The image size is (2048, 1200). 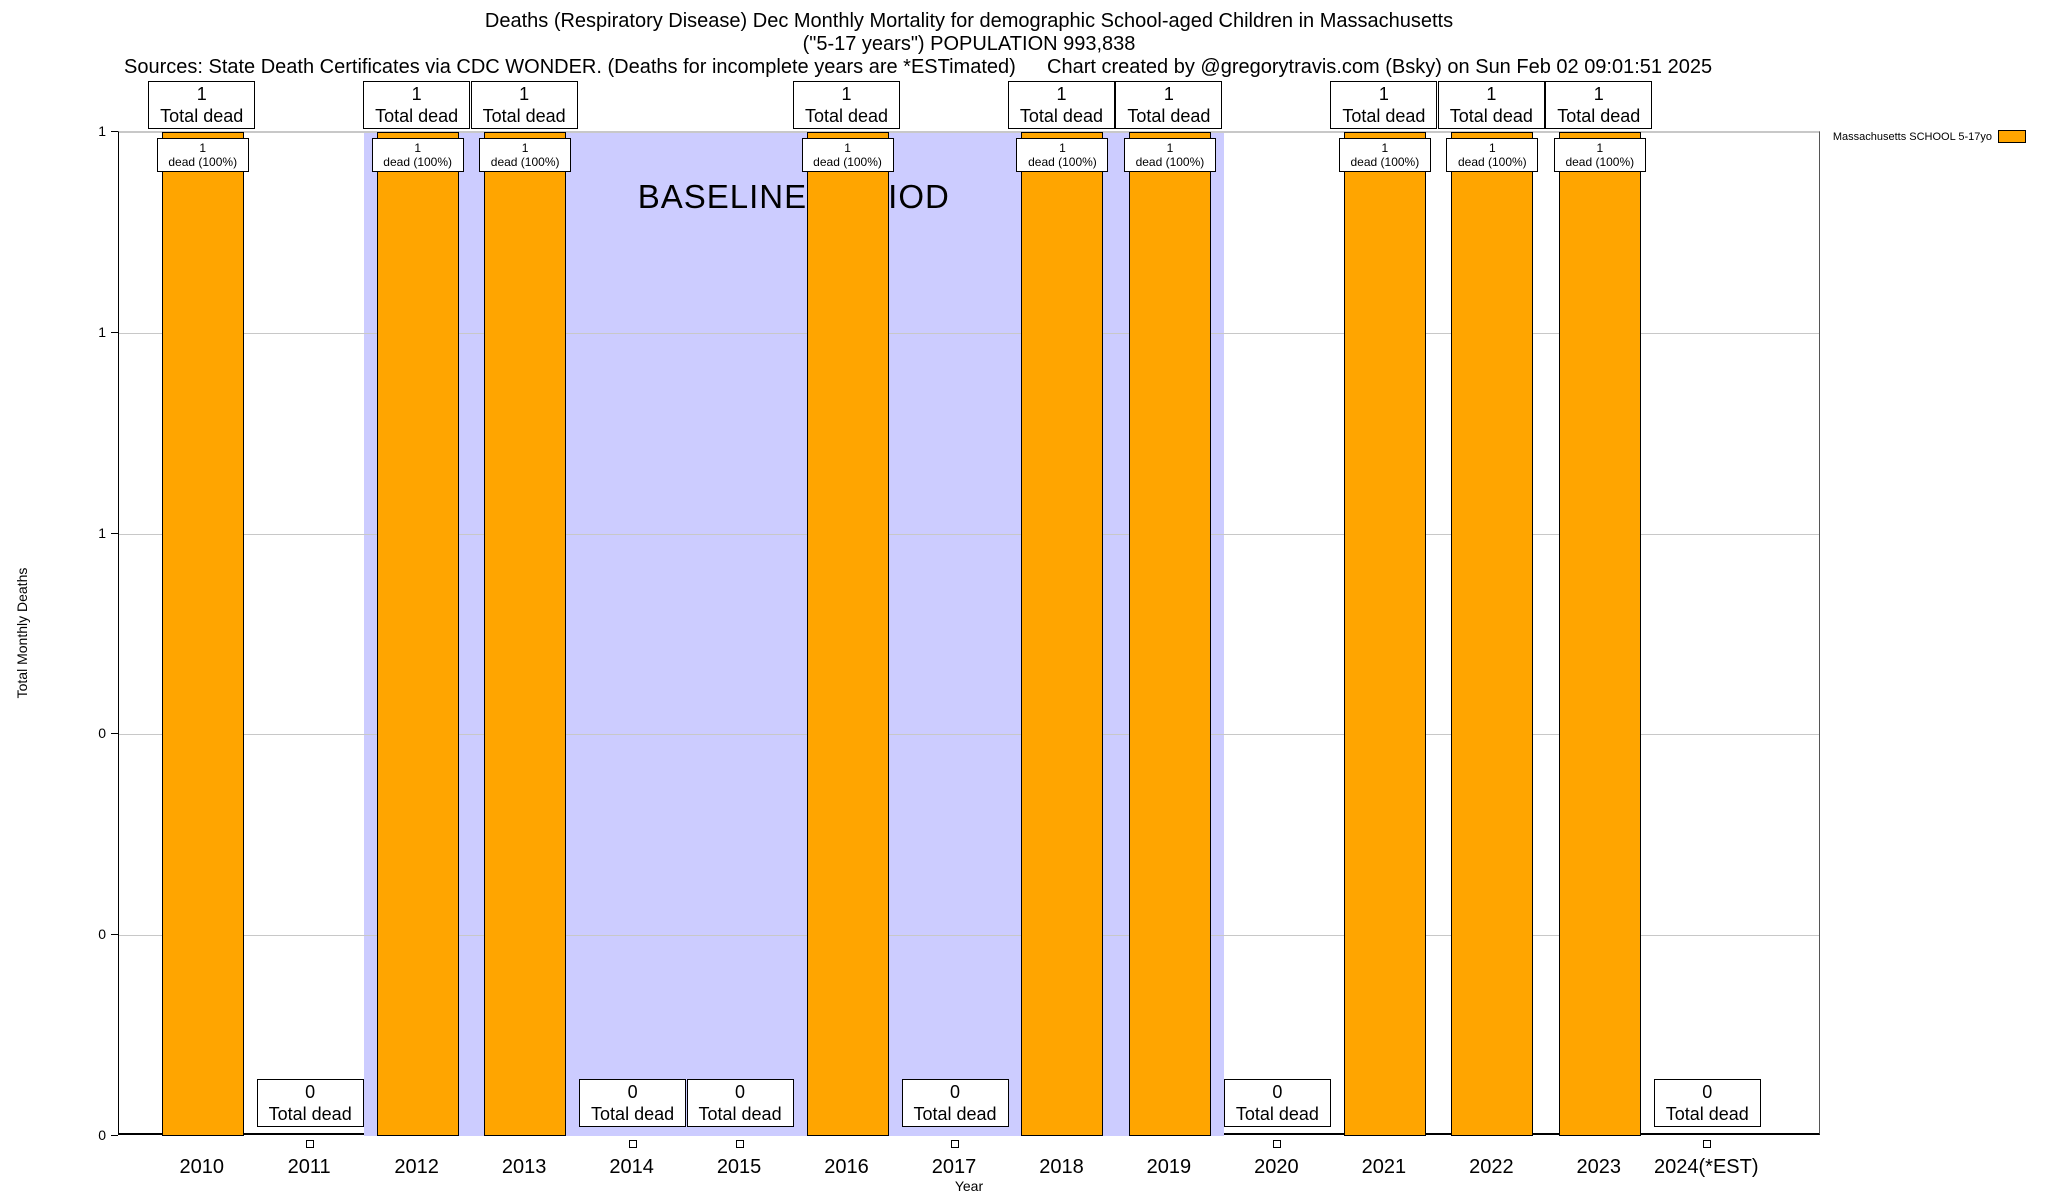 What do you see at coordinates (1599, 105) in the screenshot?
I see `total-dead-box-2023: 1 Total dead` at bounding box center [1599, 105].